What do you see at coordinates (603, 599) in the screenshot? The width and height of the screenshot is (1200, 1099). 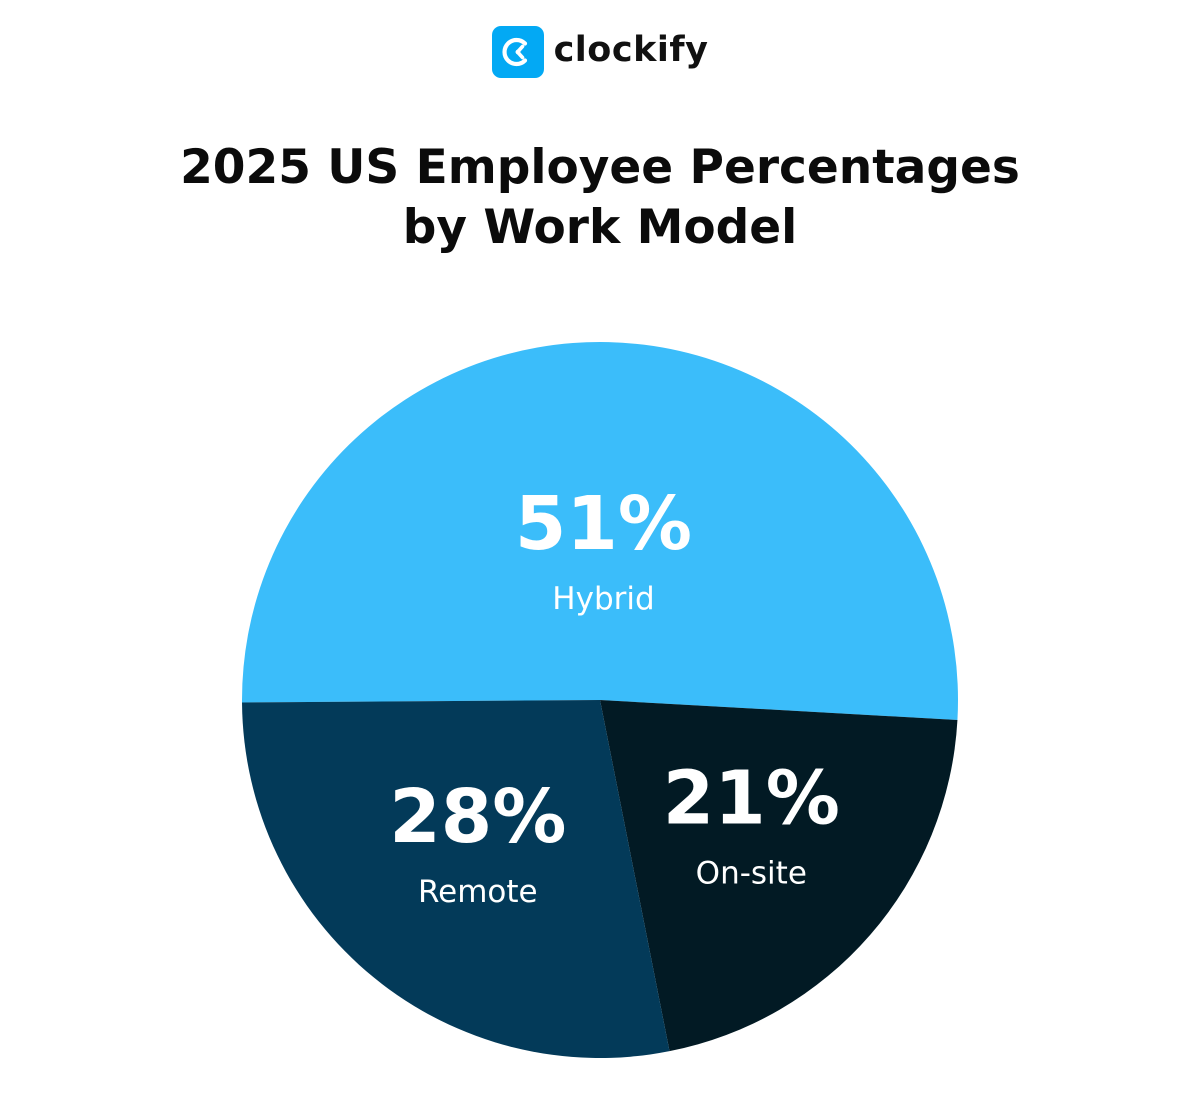 I see `pie-category-label-hybrid: Hybrid` at bounding box center [603, 599].